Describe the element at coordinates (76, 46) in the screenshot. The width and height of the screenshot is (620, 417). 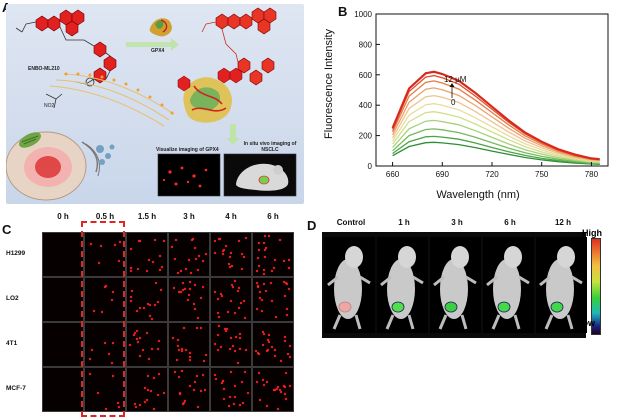
I see `probe-molecule-structure` at that location.